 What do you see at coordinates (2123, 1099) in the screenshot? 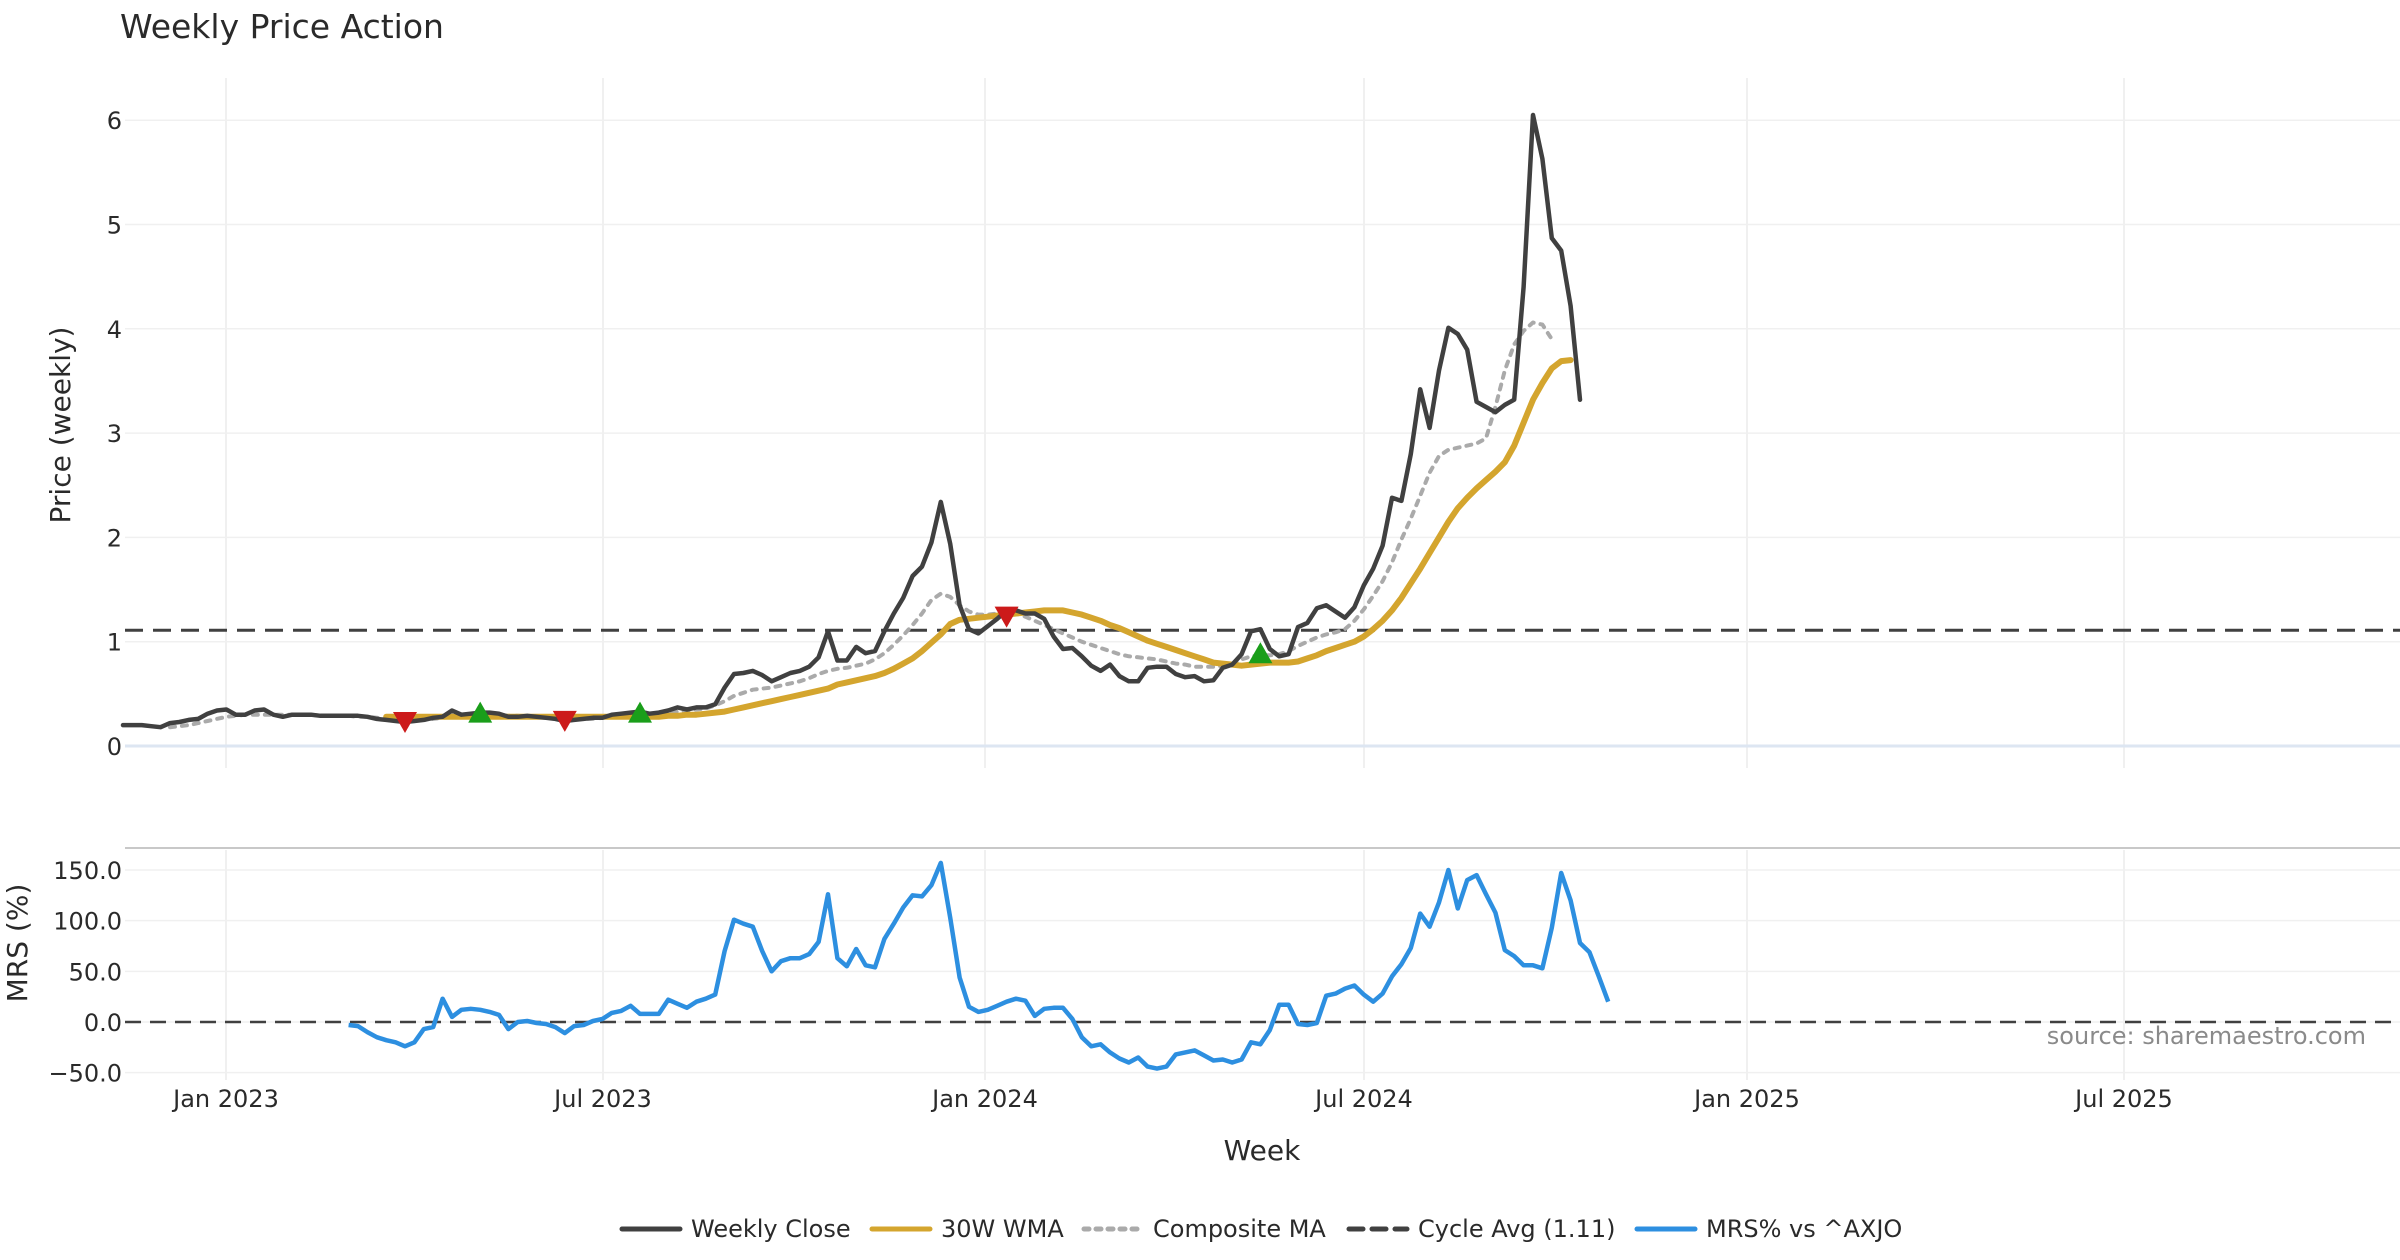
I see `x-tick-label: Jul 2025` at bounding box center [2123, 1099].